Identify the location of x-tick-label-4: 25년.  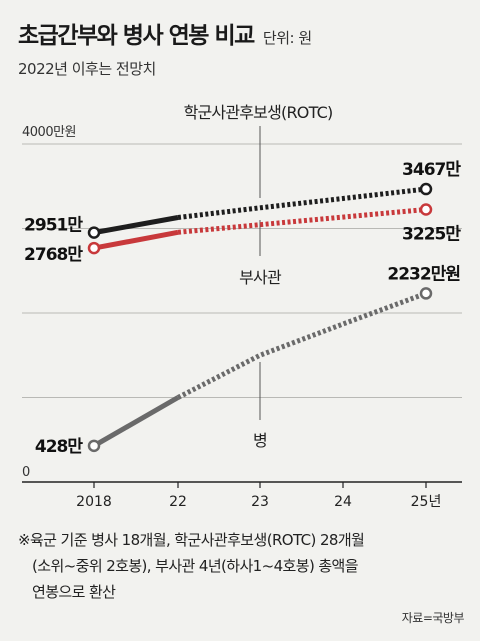
(426, 502).